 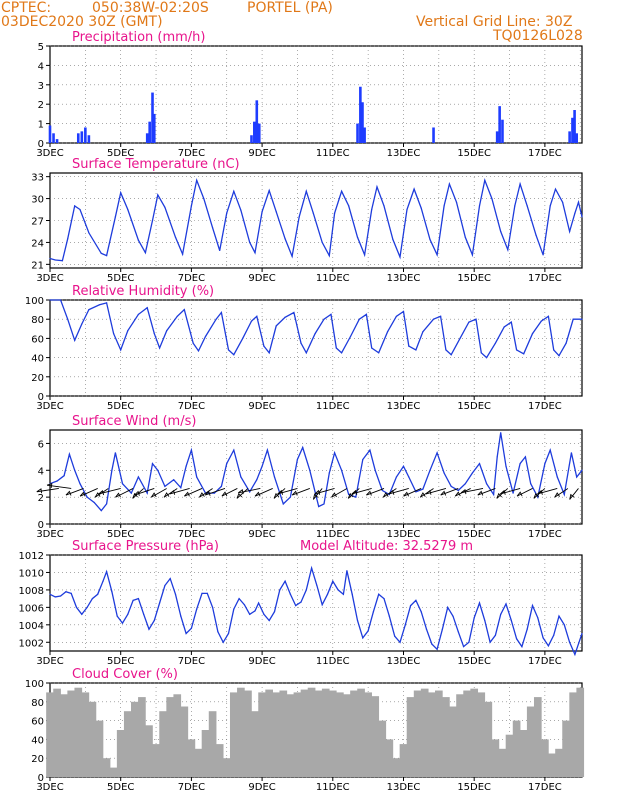 I want to click on humidity-ytick-label: 40, so click(x=37, y=359).